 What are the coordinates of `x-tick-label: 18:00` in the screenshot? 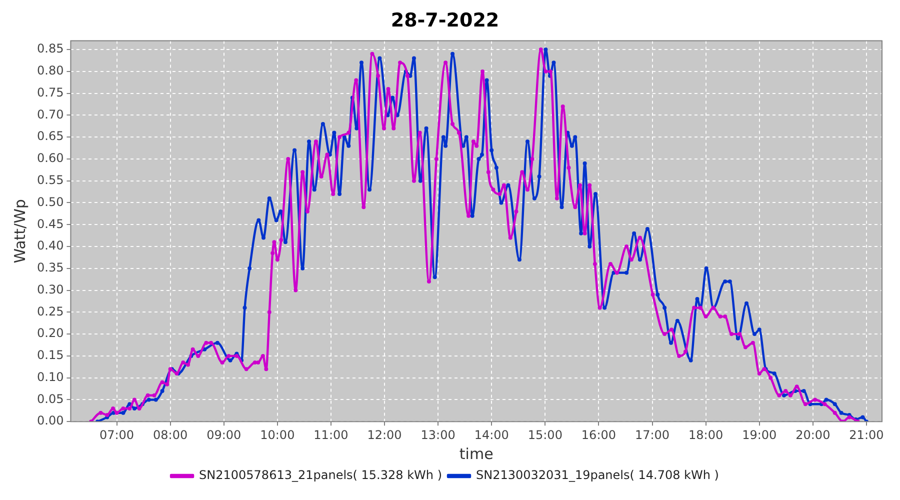 It's located at (706, 435).